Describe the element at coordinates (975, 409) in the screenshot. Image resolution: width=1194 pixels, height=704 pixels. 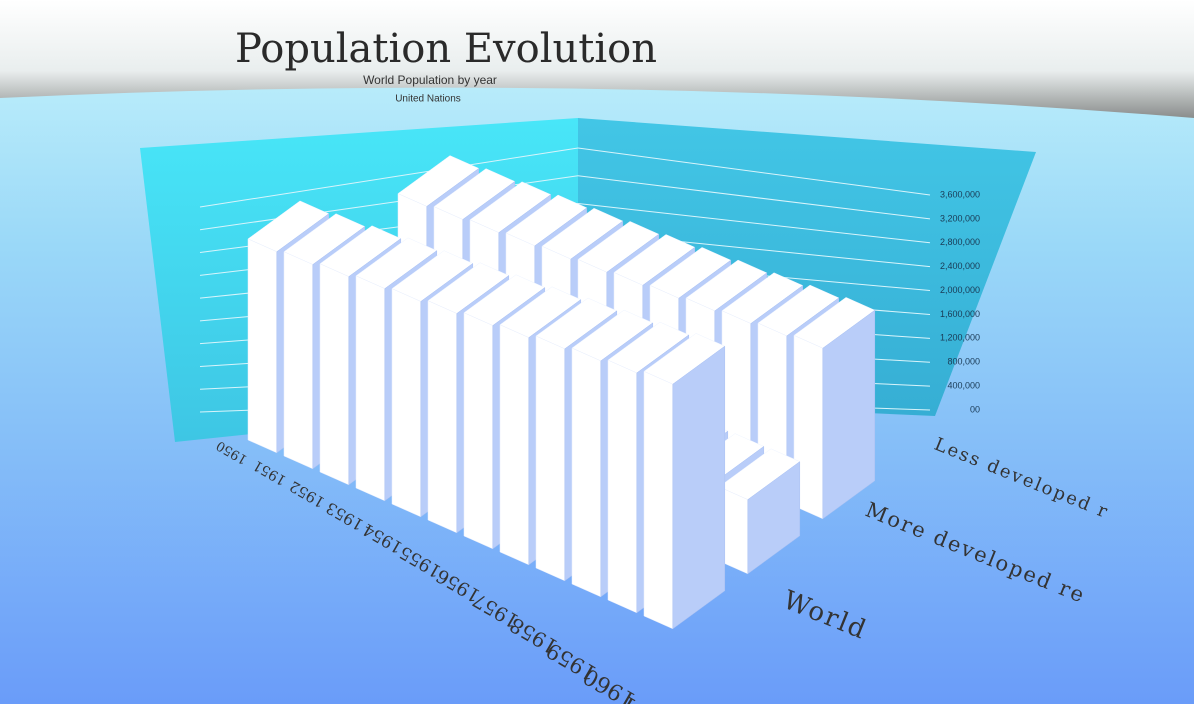
I see `y-tick-label: 00` at that location.